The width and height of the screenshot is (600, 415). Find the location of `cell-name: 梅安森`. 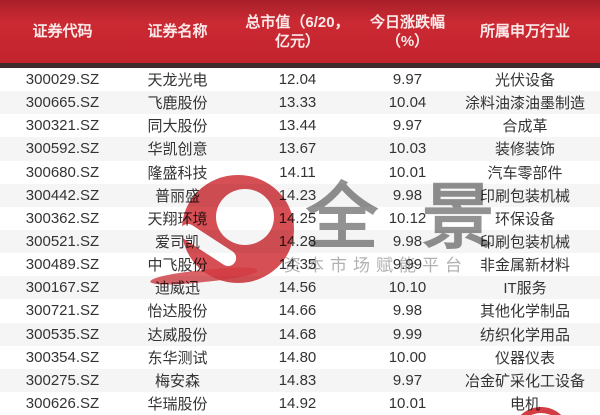

cell-name: 梅安森 is located at coordinates (177, 381).